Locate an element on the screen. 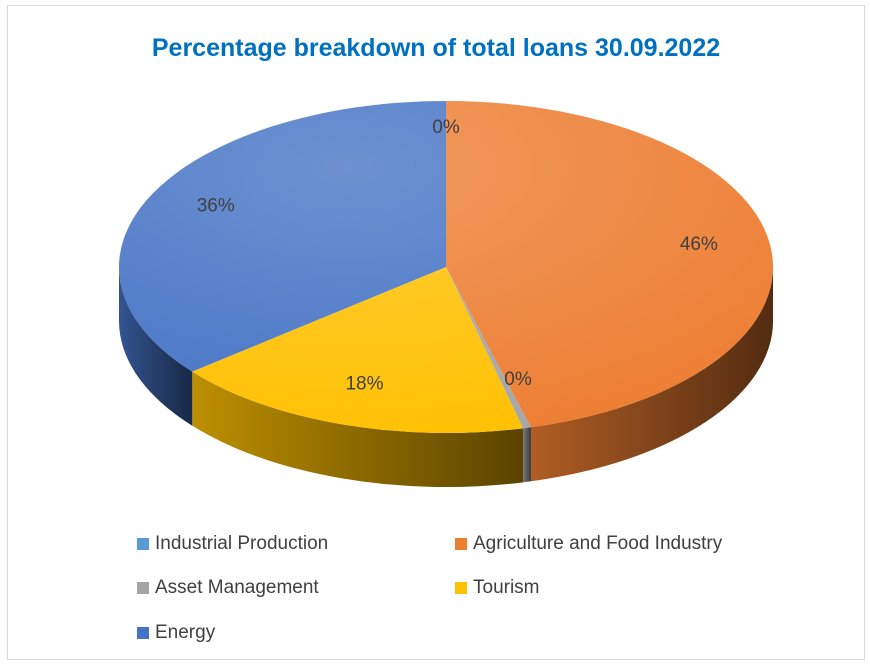  legend-label: Asset Management is located at coordinates (237, 587).